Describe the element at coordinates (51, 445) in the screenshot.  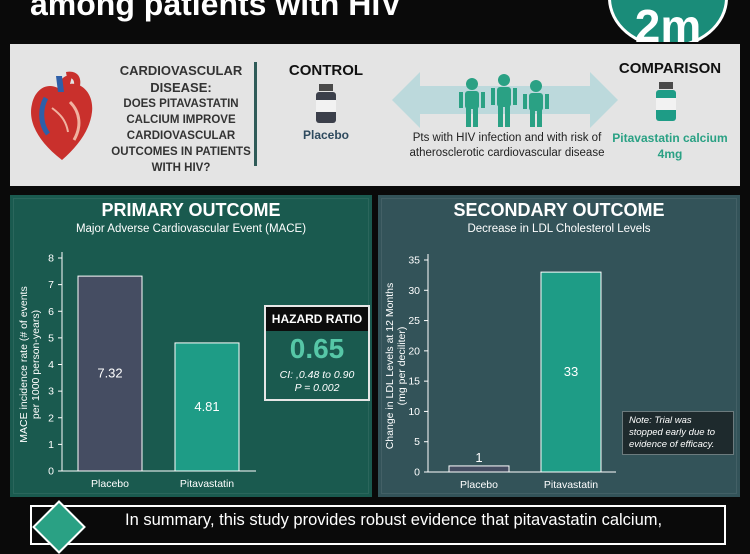
I see `y-tick-label: 1` at that location.